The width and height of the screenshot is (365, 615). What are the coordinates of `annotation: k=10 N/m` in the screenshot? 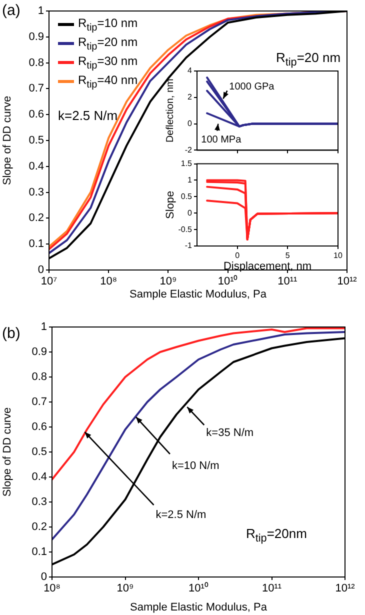 It's located at (196, 466).